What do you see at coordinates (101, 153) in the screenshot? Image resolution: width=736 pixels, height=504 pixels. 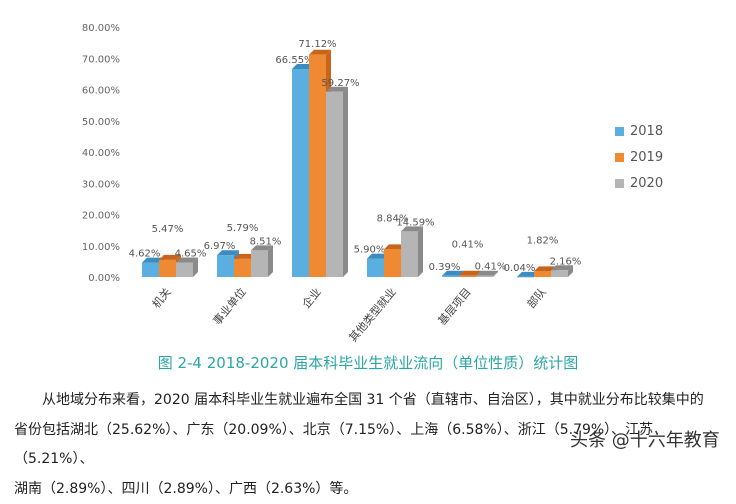 I see `y-tick-label: 40.00%` at bounding box center [101, 153].